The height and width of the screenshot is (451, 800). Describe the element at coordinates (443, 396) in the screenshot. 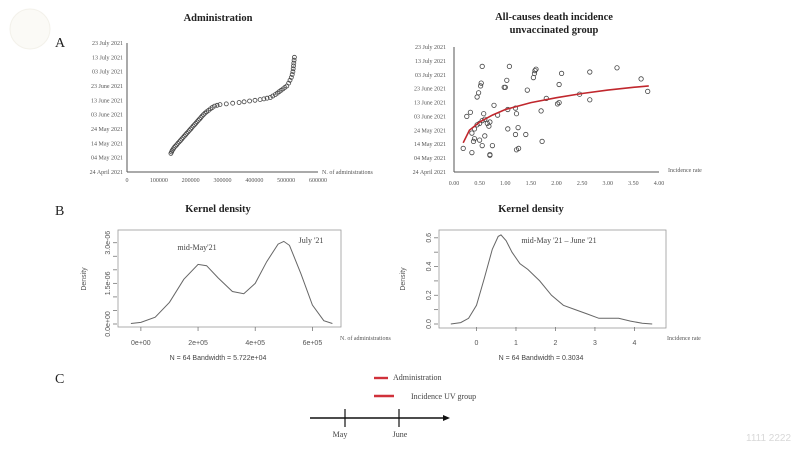

I see `legend-label-incidence: Incidence UV group` at that location.